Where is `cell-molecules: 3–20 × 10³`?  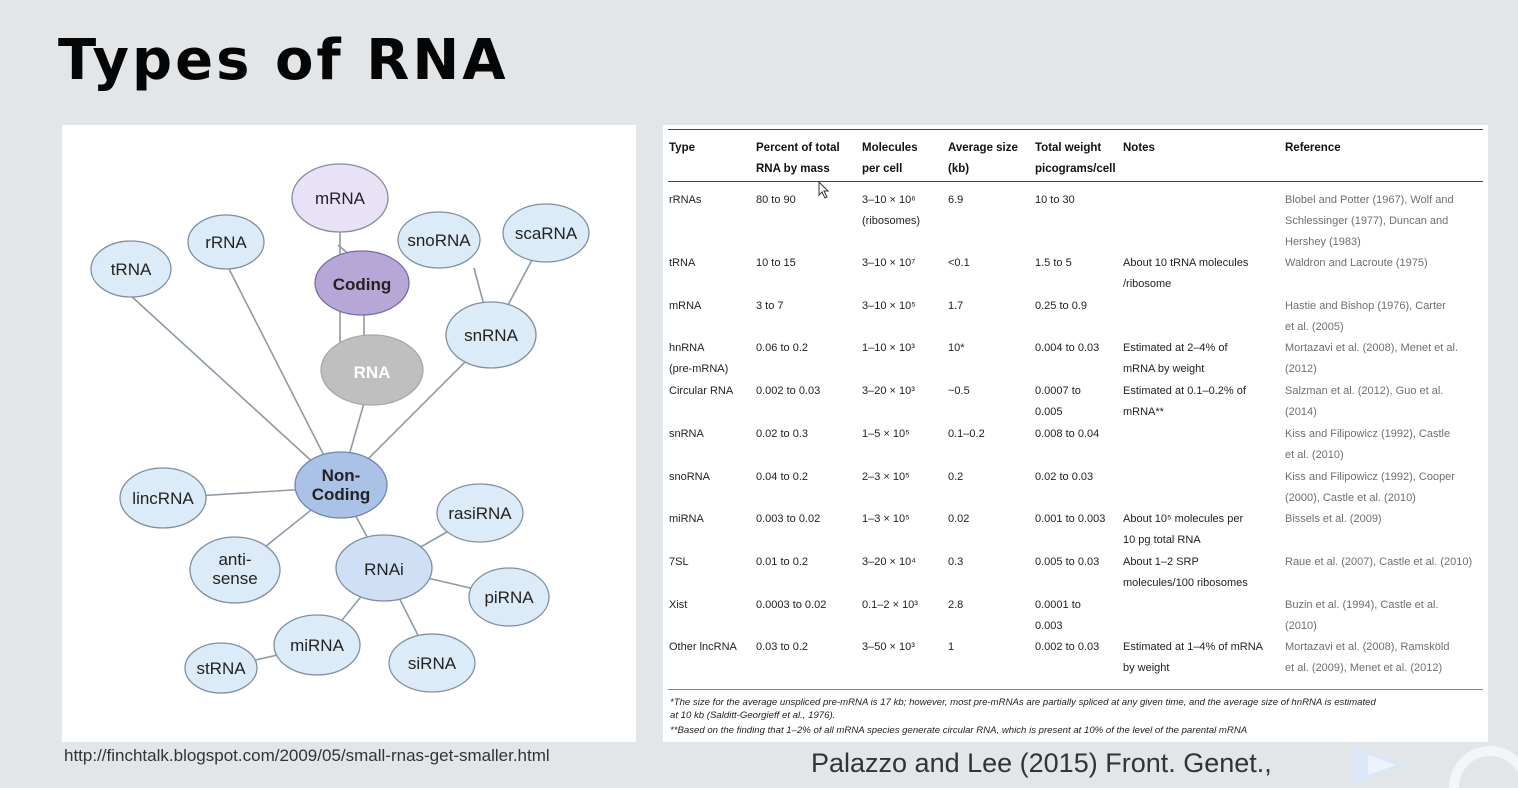 cell-molecules: 3–20 × 10³ is located at coordinates (888, 391).